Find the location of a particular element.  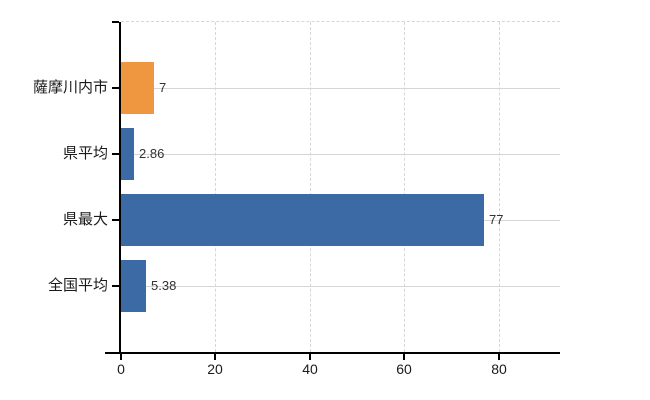

x-tick-label: 80 is located at coordinates (499, 369).